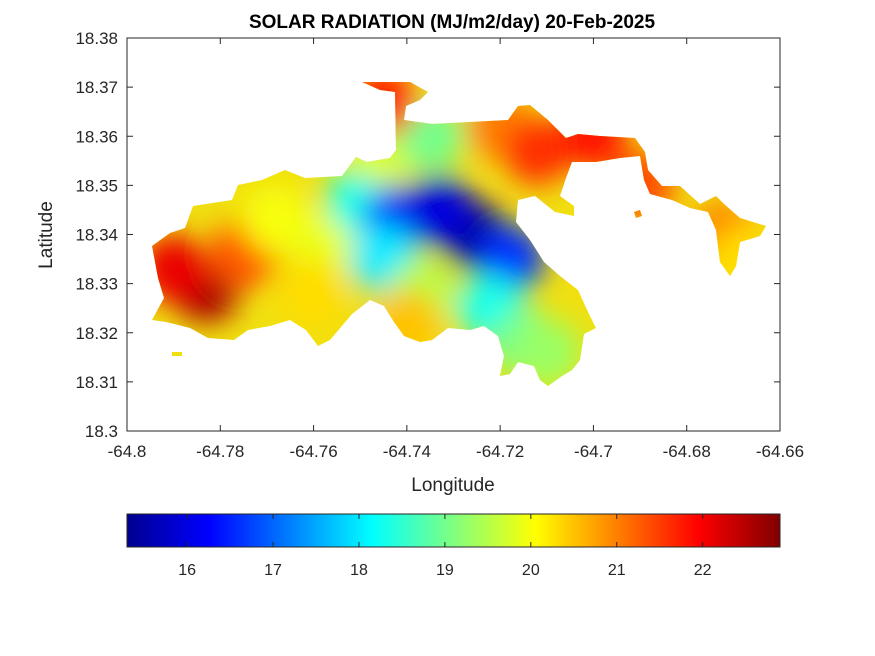  I want to click on x-tick-label: -64.66, so click(780, 451).